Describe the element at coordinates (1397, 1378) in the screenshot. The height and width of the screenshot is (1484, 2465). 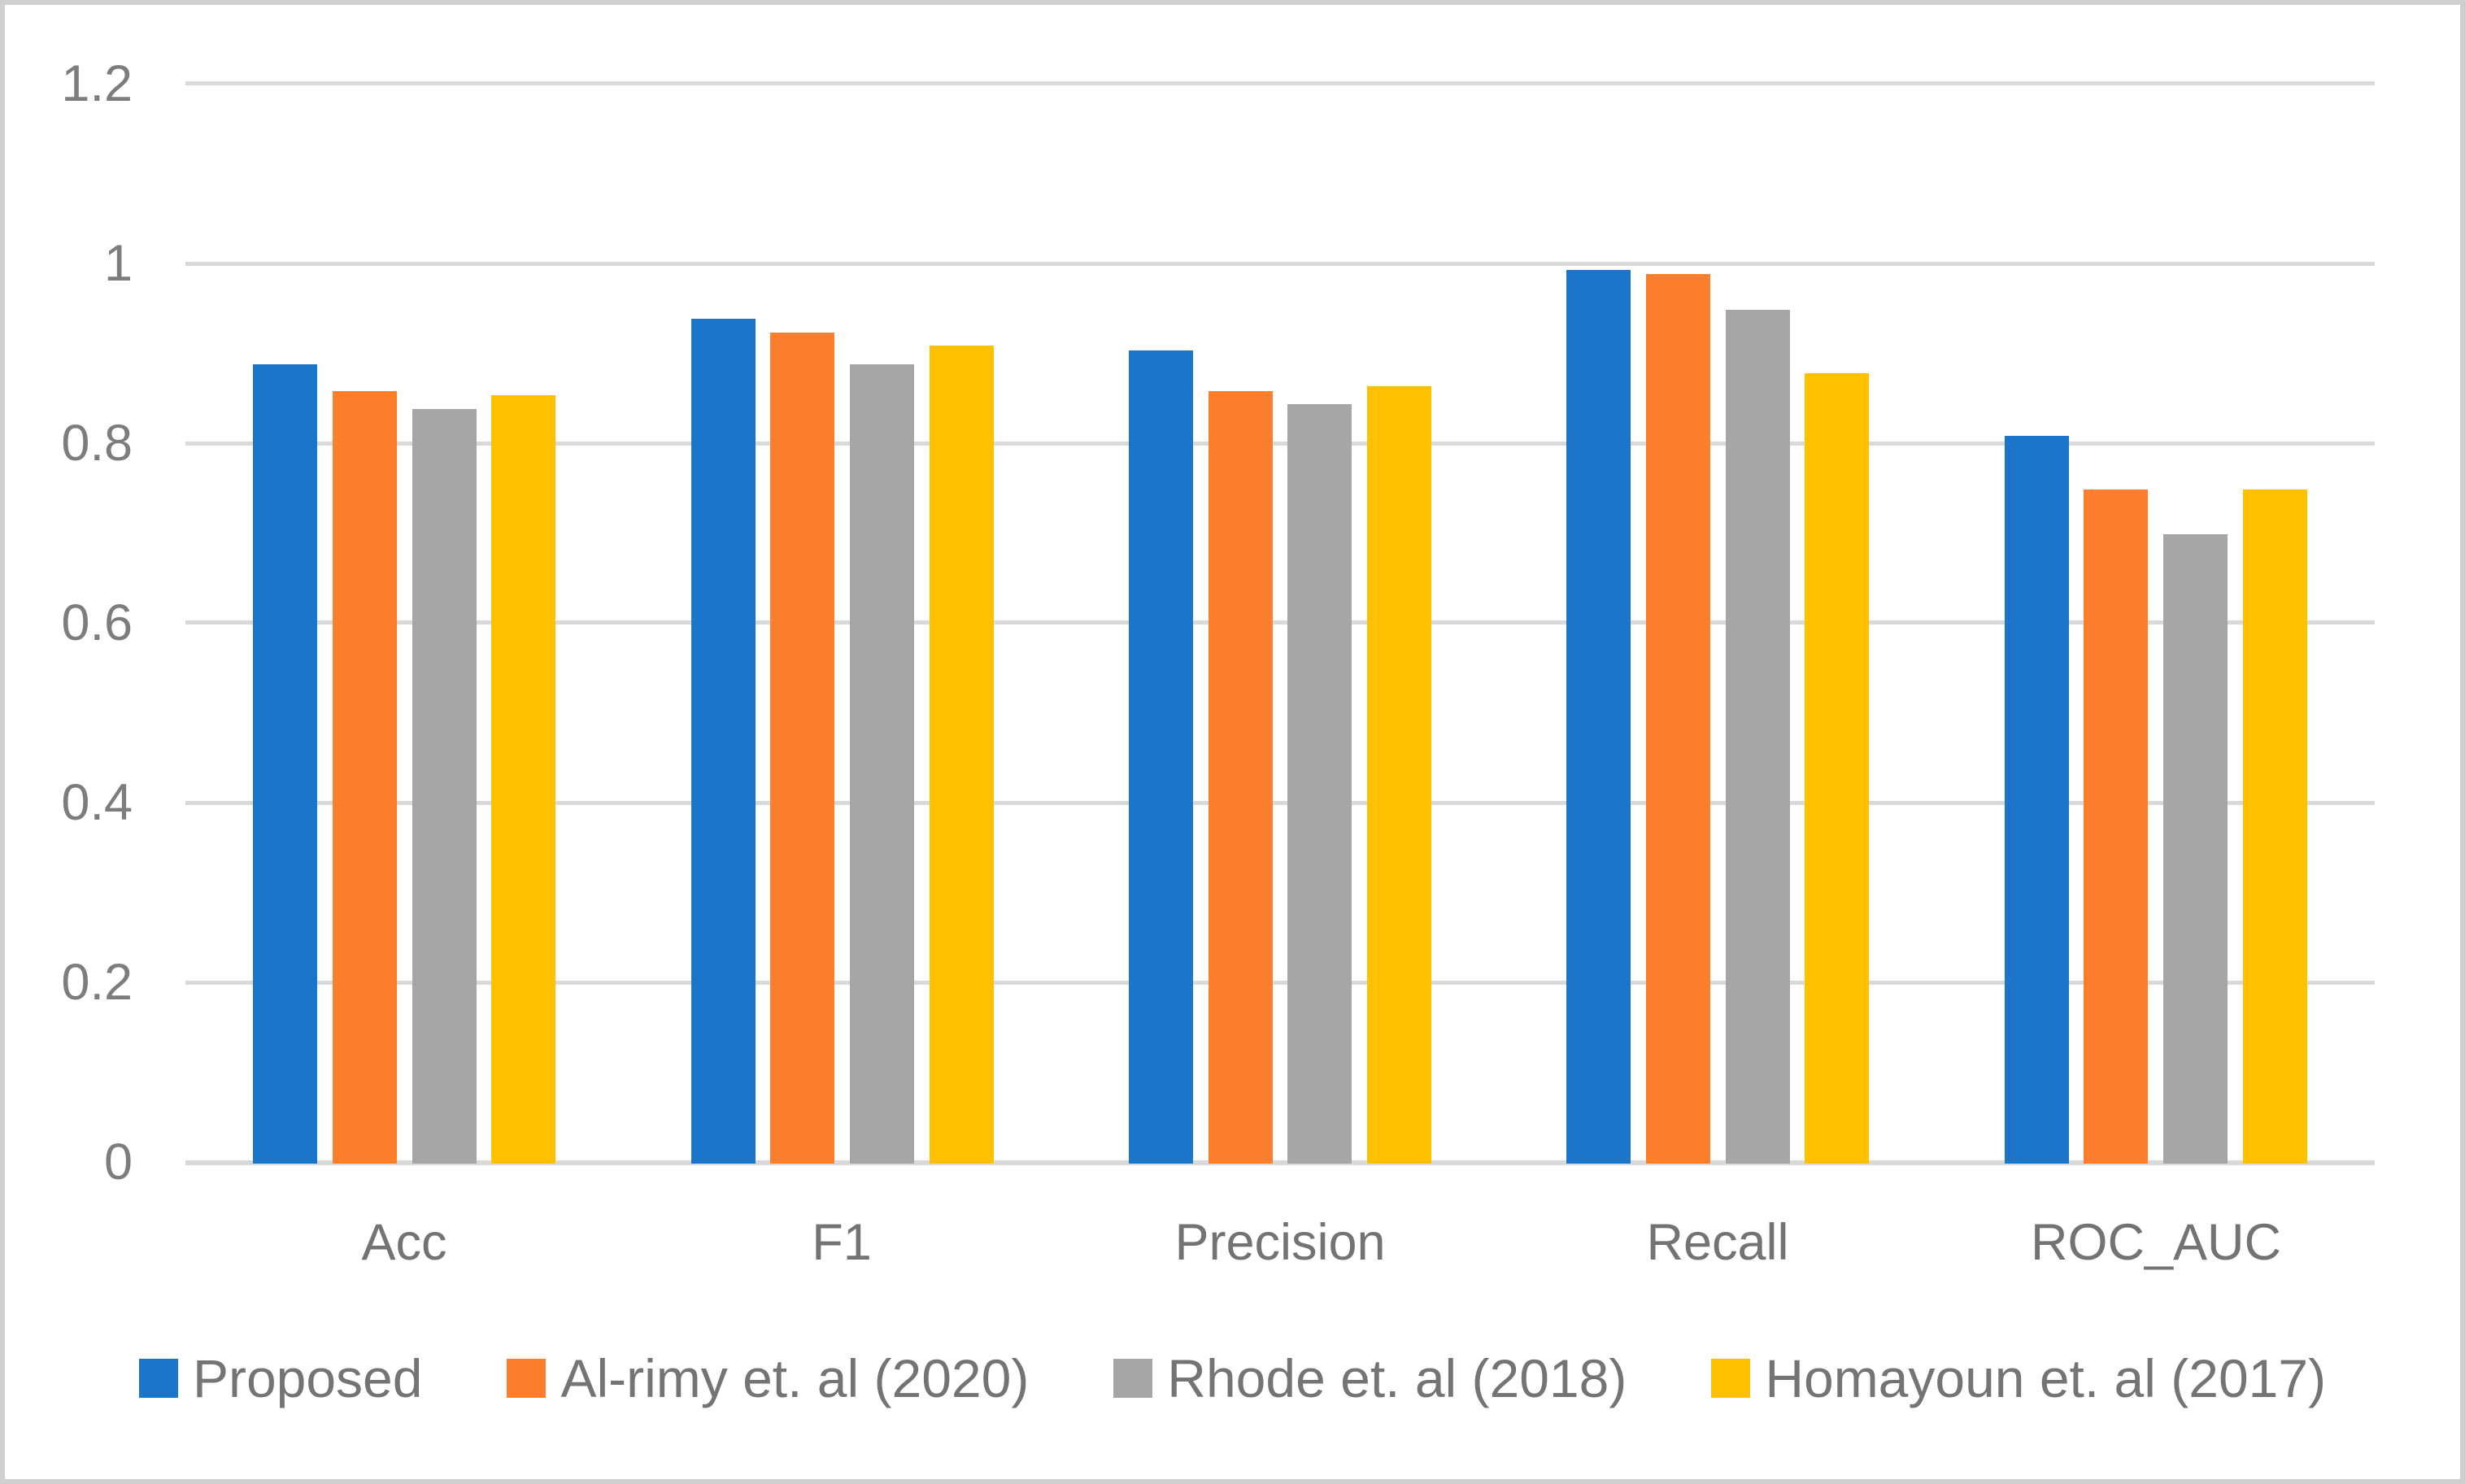
I see `legend-label: Rhode et. al (2018)` at that location.